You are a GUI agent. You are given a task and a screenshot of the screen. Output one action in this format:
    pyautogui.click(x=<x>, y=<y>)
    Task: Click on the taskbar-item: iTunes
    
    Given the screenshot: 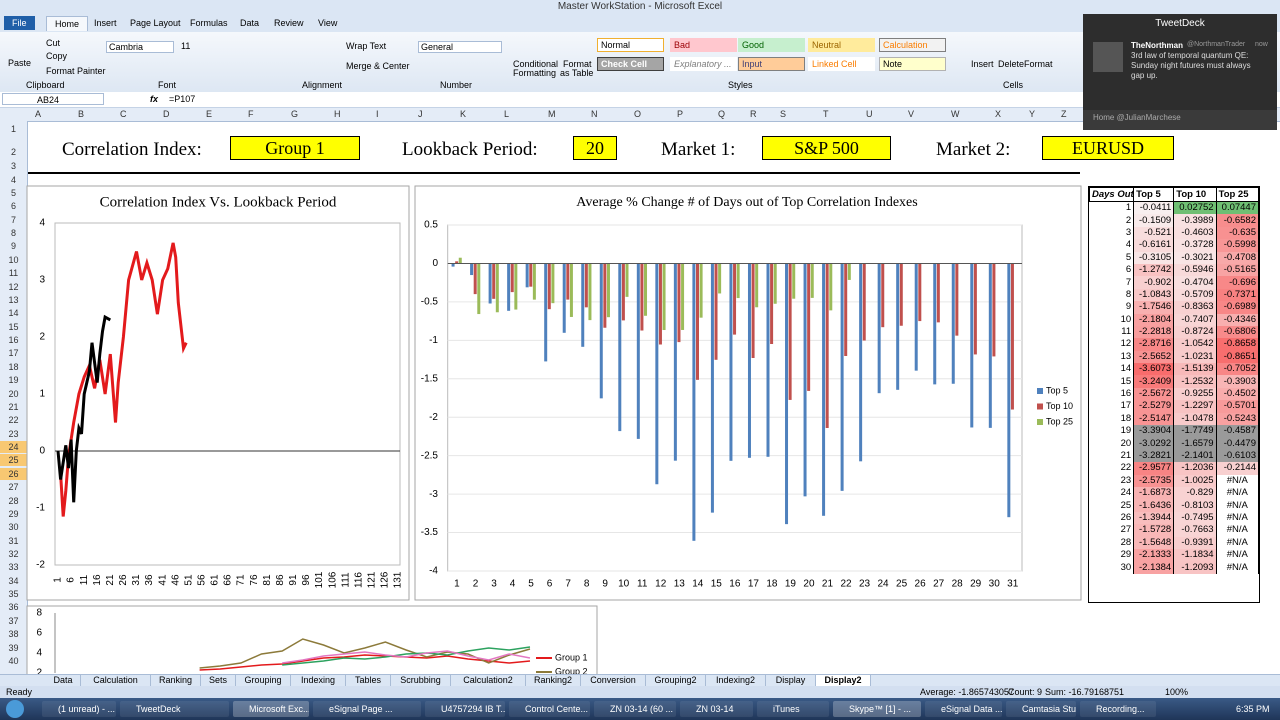 What is the action you would take?
    pyautogui.click(x=793, y=709)
    